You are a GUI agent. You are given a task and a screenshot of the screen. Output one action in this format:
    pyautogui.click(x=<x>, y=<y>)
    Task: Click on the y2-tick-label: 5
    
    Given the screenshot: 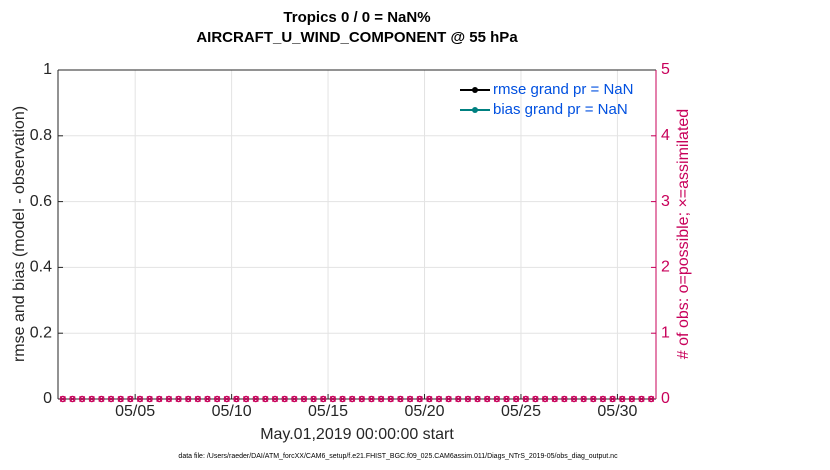 What is the action you would take?
    pyautogui.click(x=665, y=69)
    